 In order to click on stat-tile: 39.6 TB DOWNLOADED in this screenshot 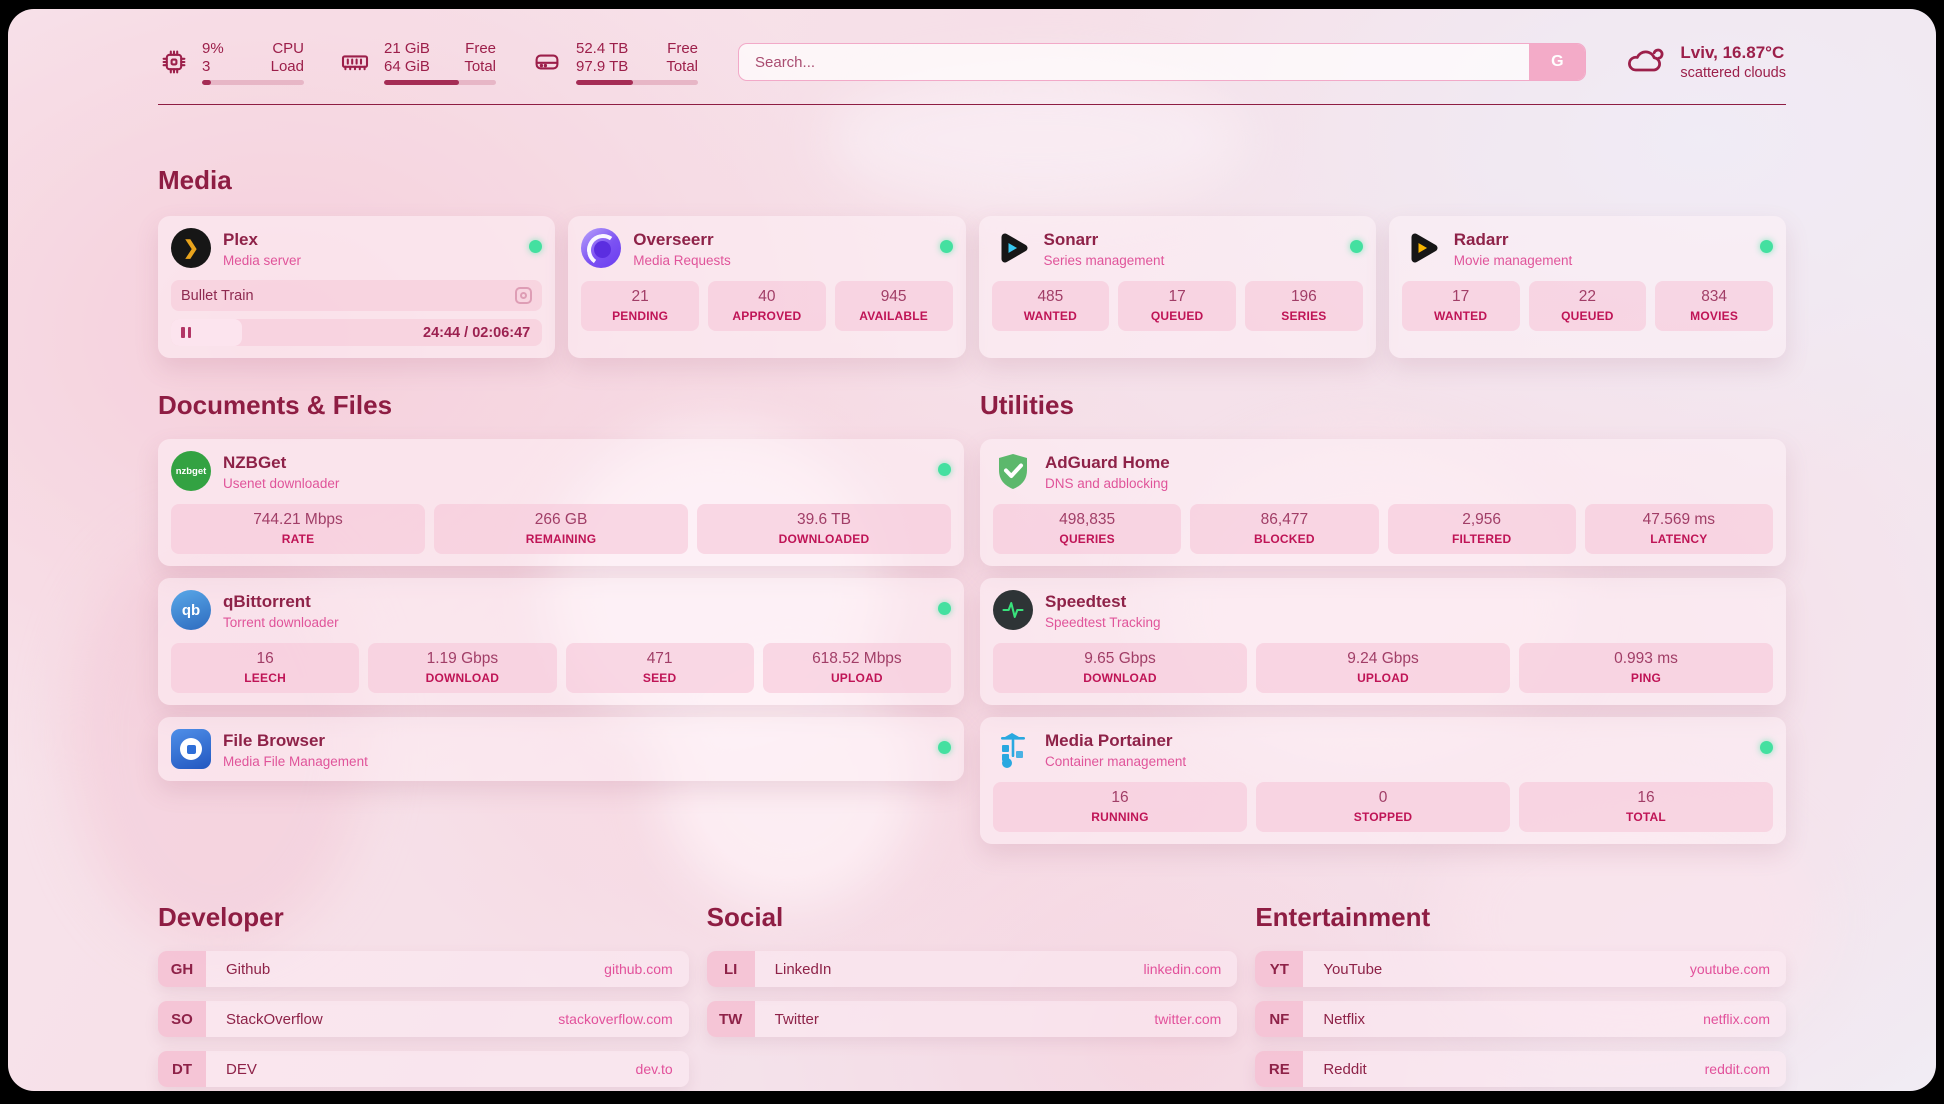, I will do `click(824, 529)`.